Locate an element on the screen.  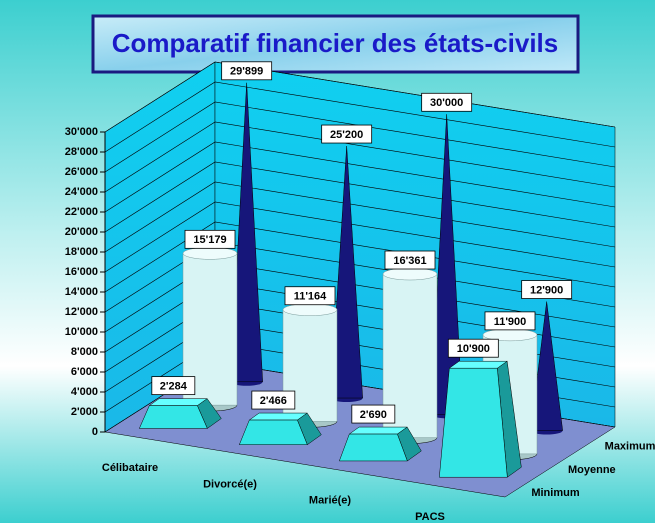
y-tick-label: 2'000 is located at coordinates (84, 412).